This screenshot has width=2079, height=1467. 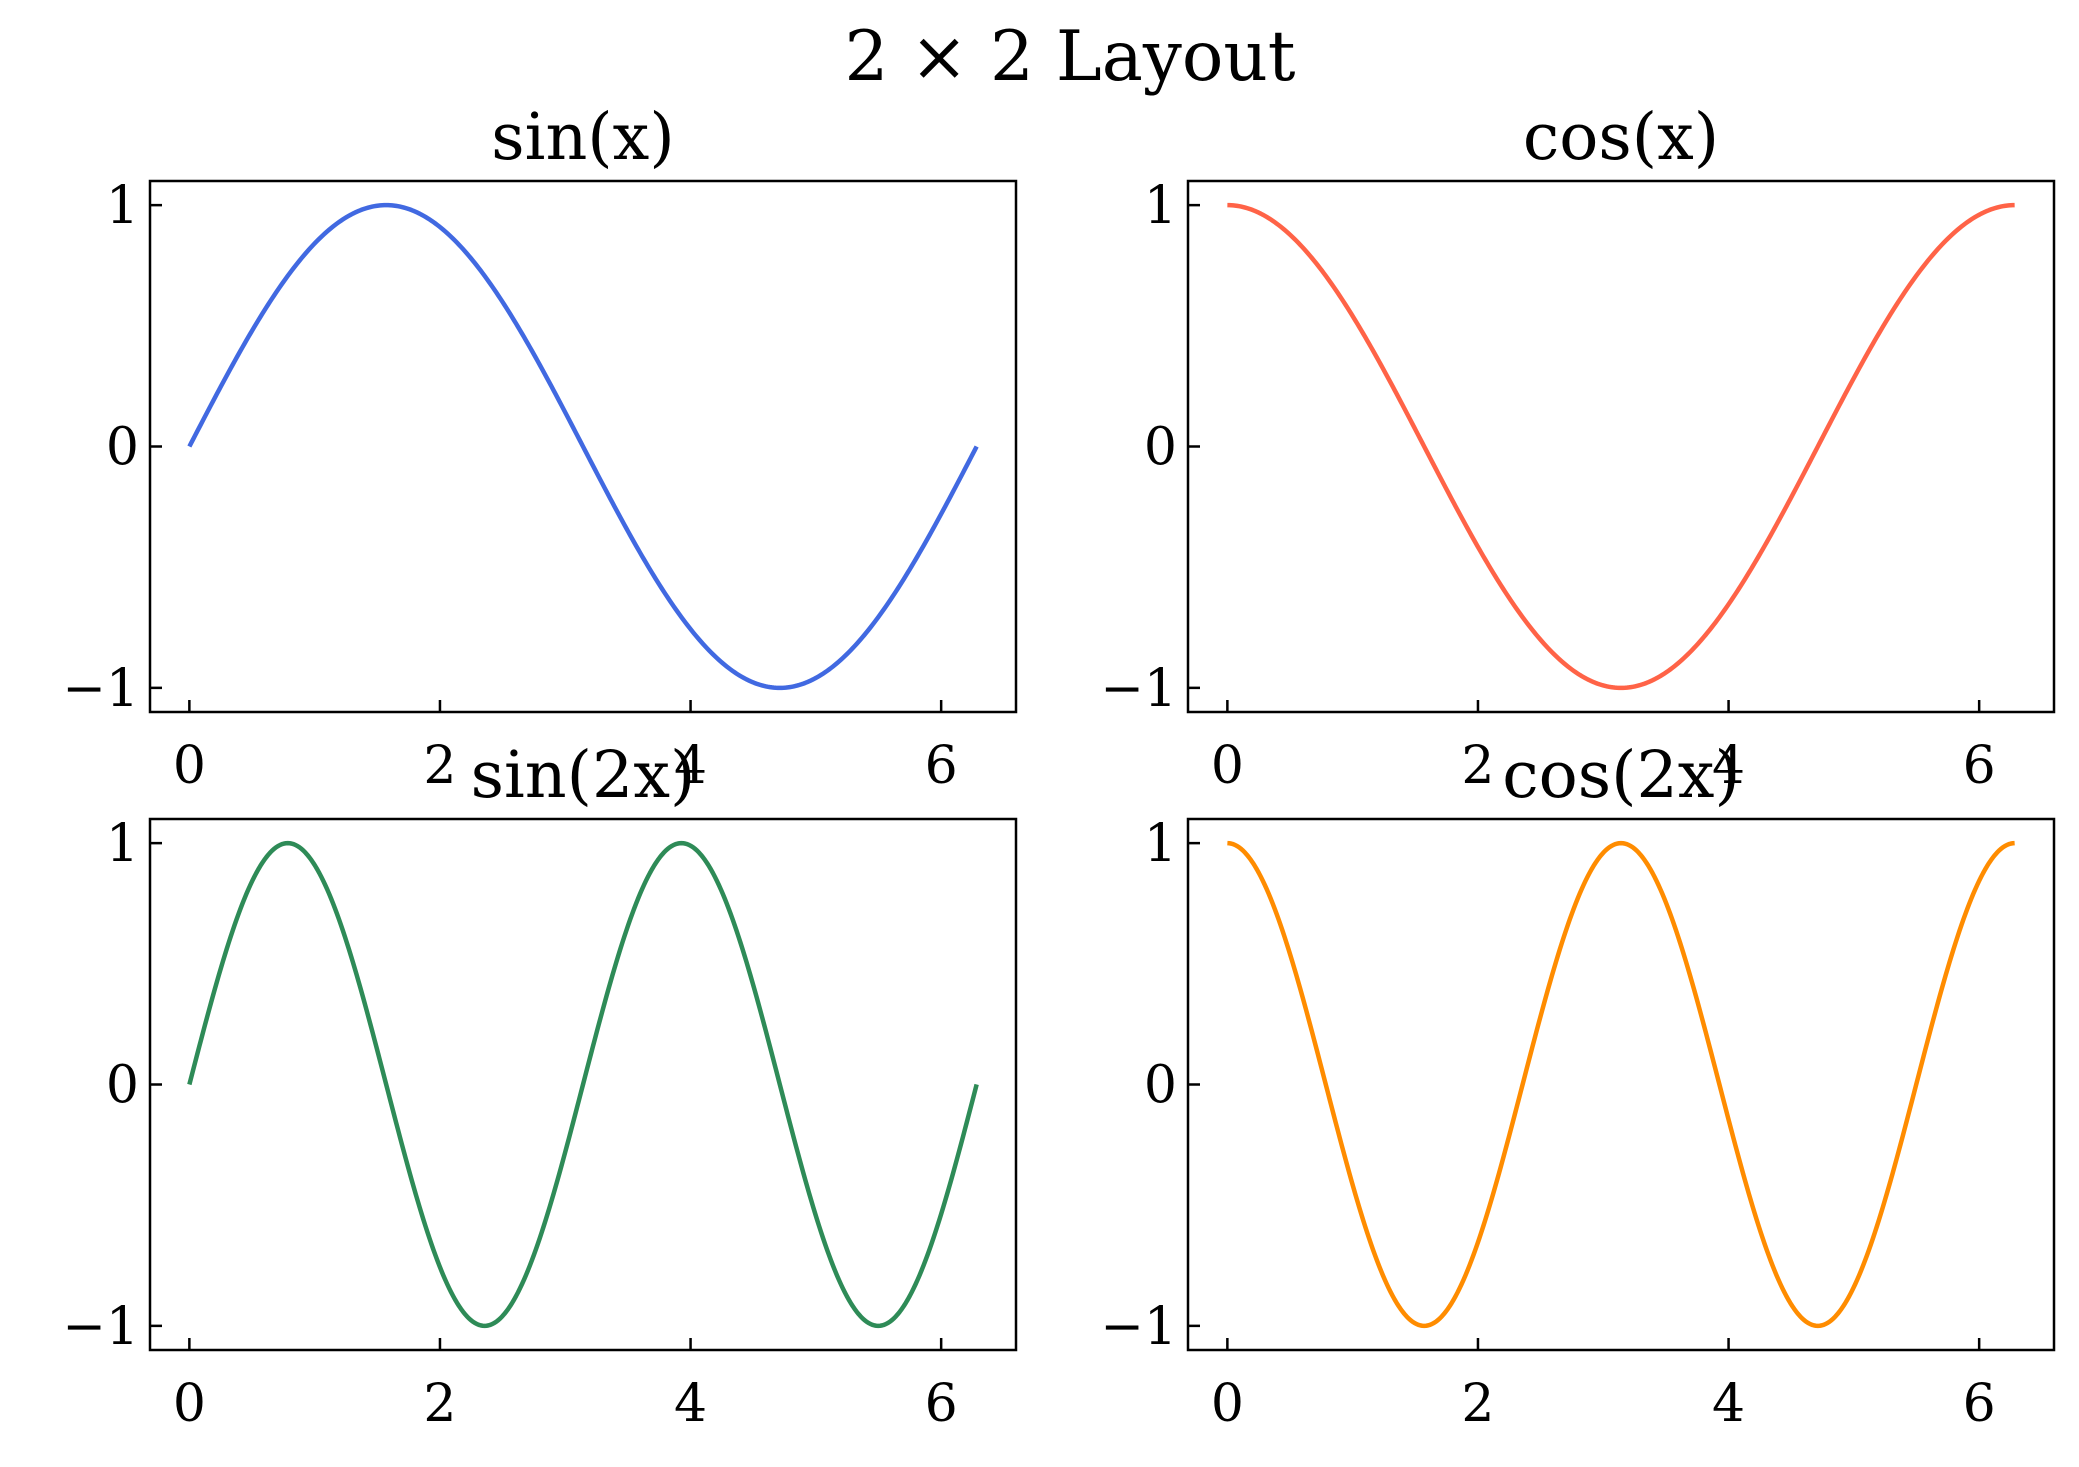 I want to click on series-line-cos(2x), so click(x=1621, y=1084).